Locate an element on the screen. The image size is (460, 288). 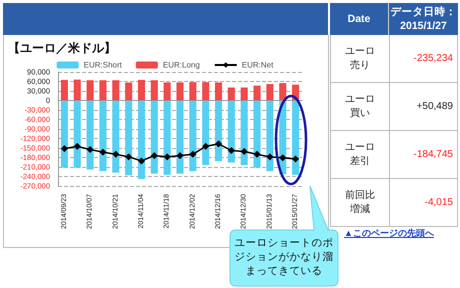
category-label: ユーロ売り is located at coordinates (360, 58).